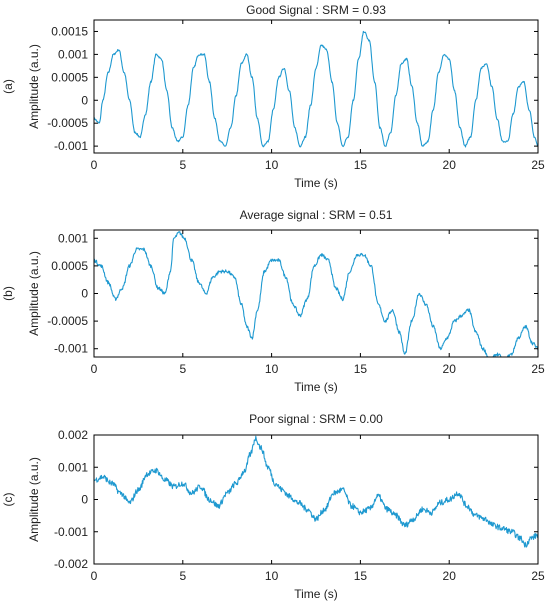 The image size is (550, 604). Describe the element at coordinates (316, 419) in the screenshot. I see `chart-title: Poor signal : SRM = 0.00` at that location.